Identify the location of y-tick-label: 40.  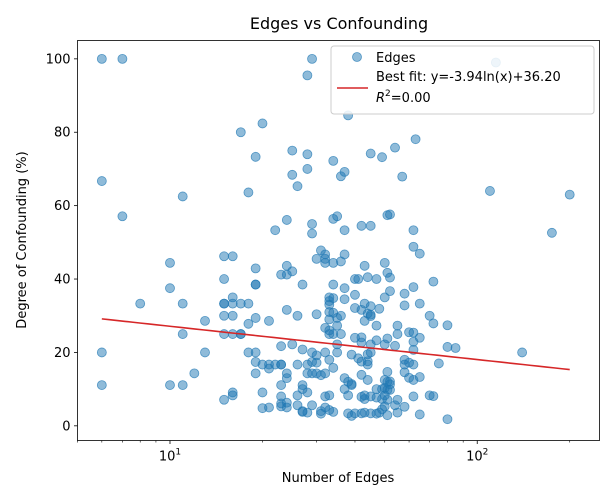
(62, 280).